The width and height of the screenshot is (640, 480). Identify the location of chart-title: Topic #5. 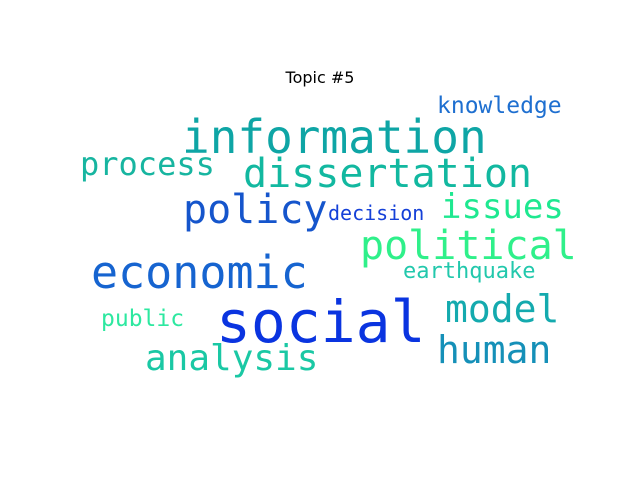
(320, 77).